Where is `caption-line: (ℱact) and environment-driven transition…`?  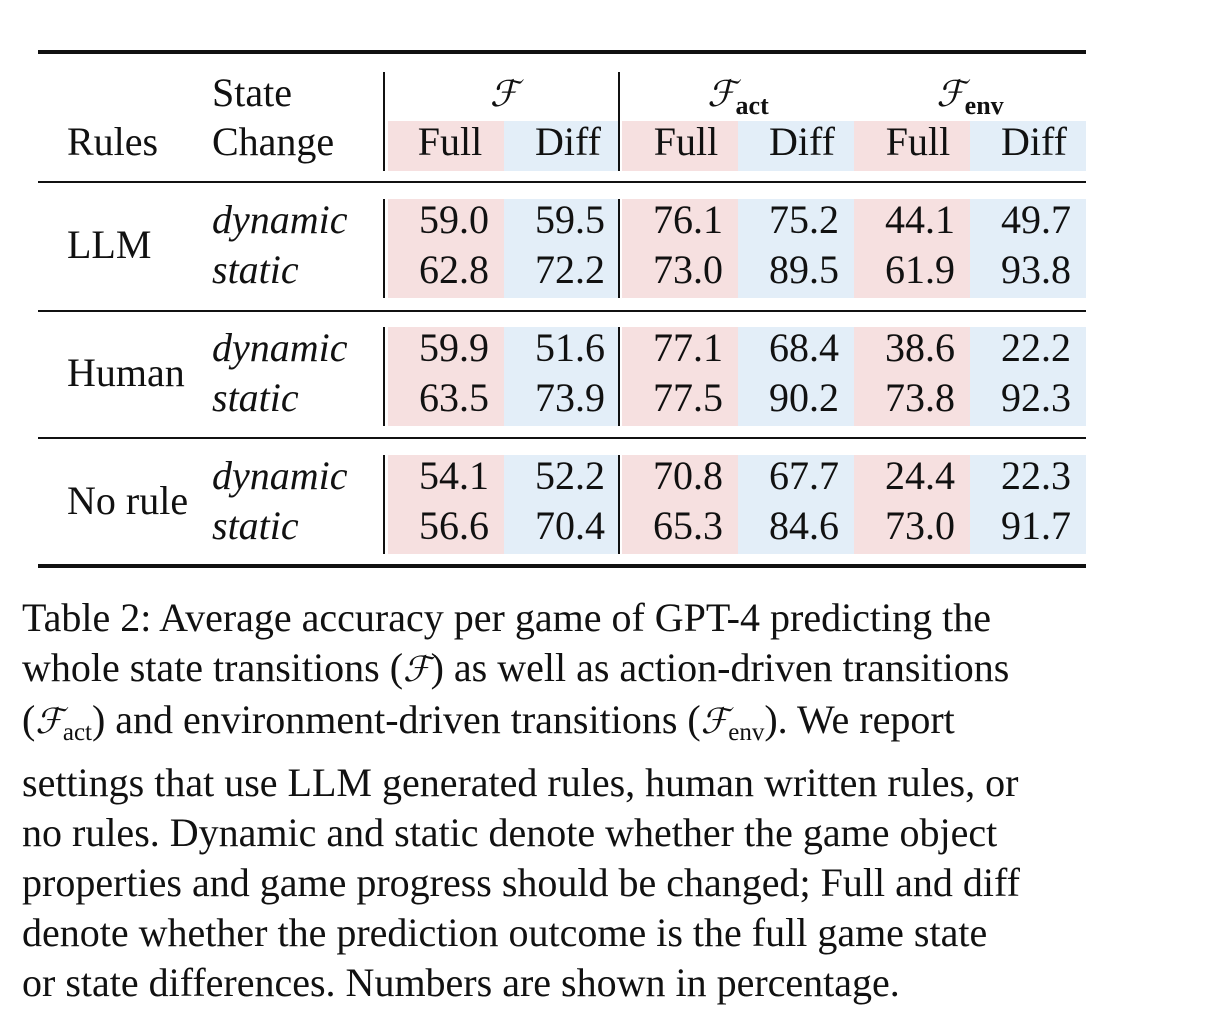 caption-line: (ℱact) and environment-driven transition… is located at coordinates (572, 726).